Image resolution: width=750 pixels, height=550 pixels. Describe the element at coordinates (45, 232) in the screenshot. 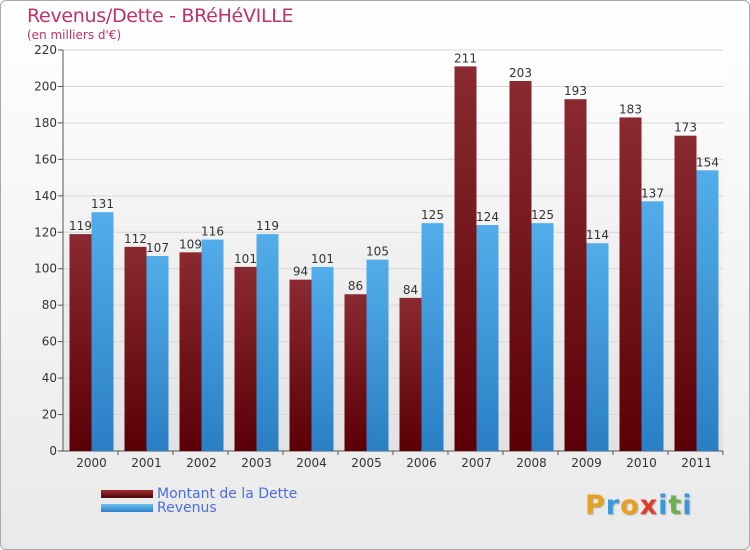

I see `y-tick-label: 120` at that location.